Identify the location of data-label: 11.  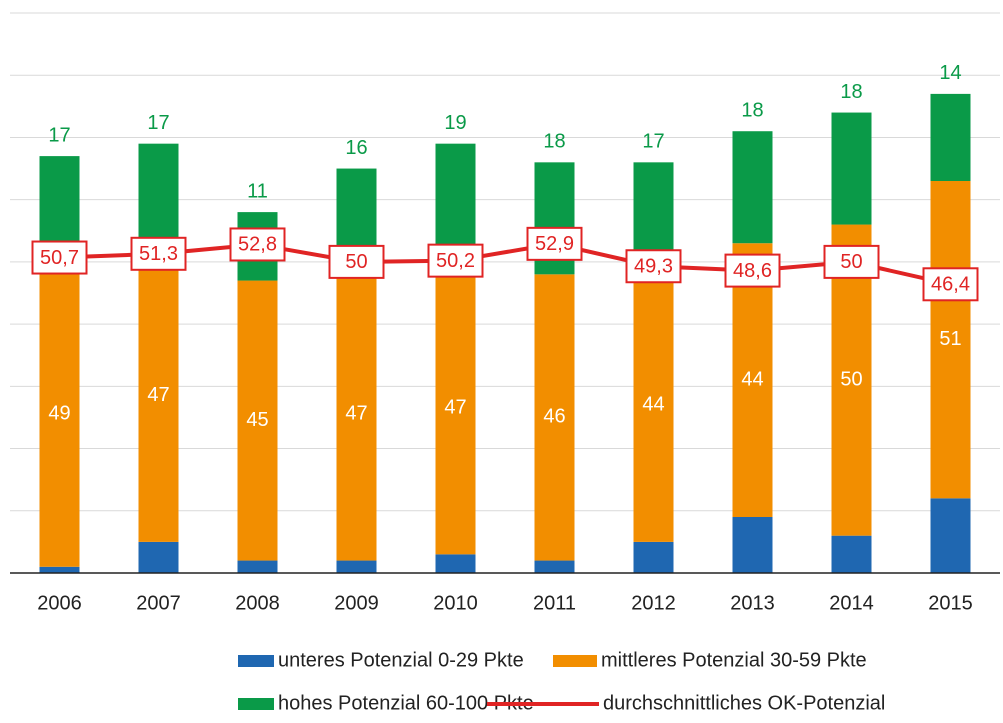
(257, 191).